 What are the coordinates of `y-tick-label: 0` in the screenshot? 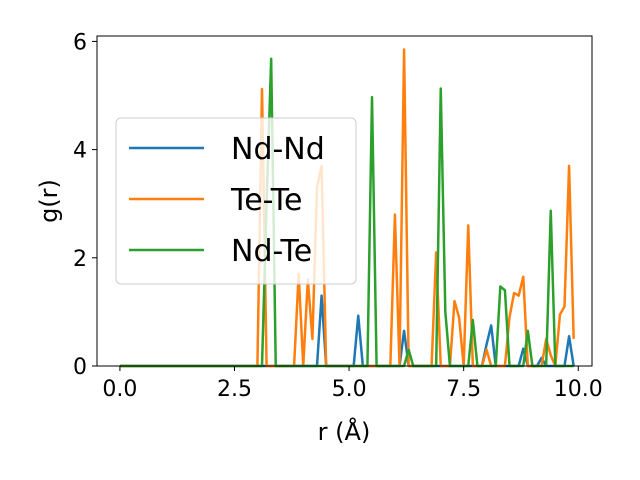 It's located at (80, 367).